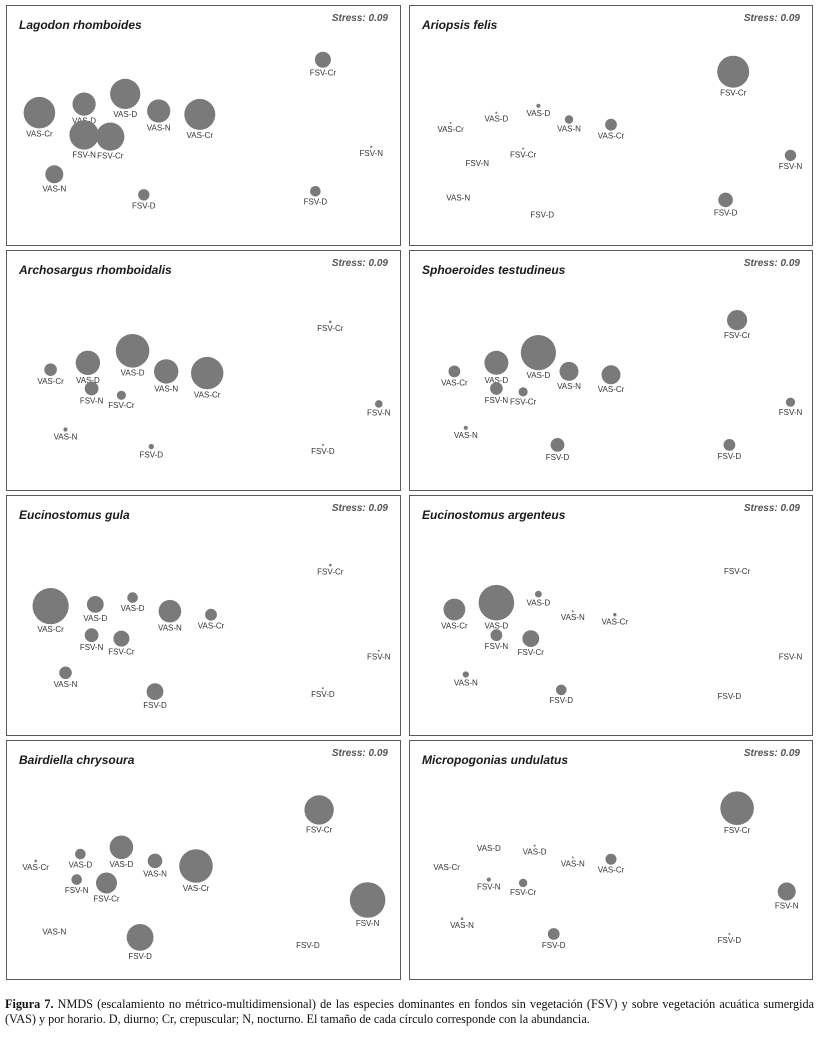 The height and width of the screenshot is (1056, 819). Describe the element at coordinates (459, 25) in the screenshot. I see `panel-title: Ariopsis felis` at that location.